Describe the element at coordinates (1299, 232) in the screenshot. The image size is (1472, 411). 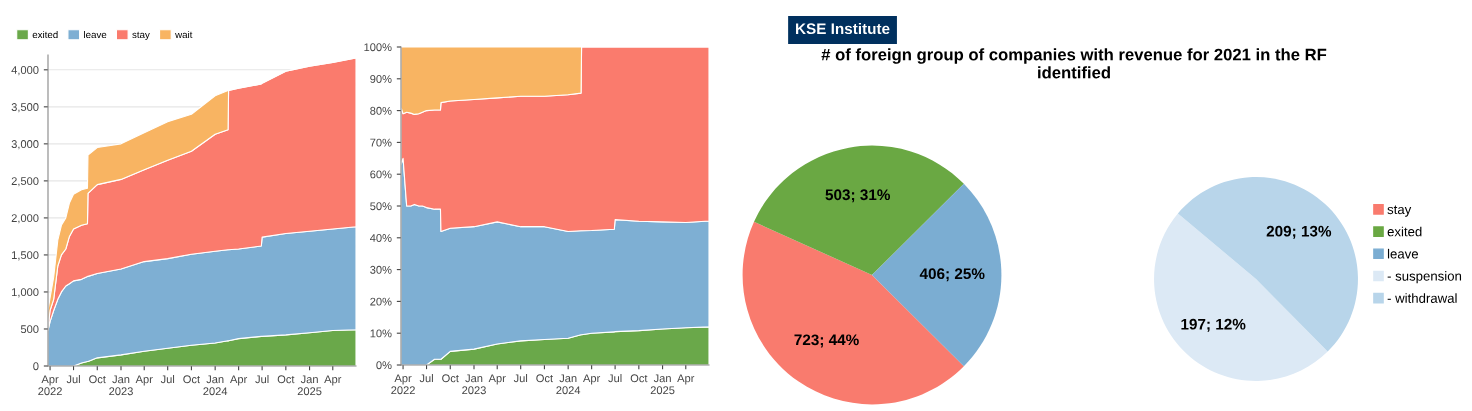
I see `data-label: 209; 13%` at that location.